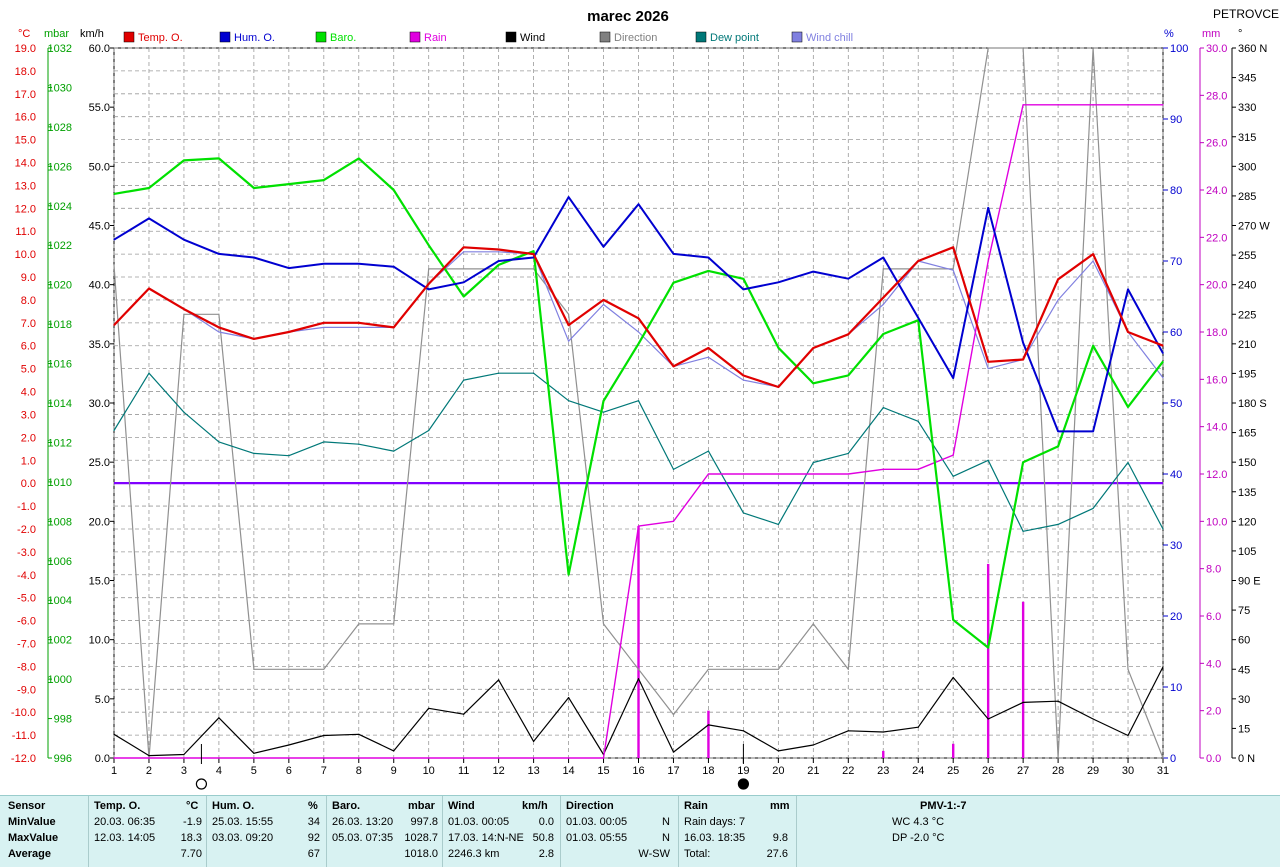 The image size is (1280, 867). Describe the element at coordinates (60, 49) in the screenshot. I see `baro-tick-label: 1032` at that location.